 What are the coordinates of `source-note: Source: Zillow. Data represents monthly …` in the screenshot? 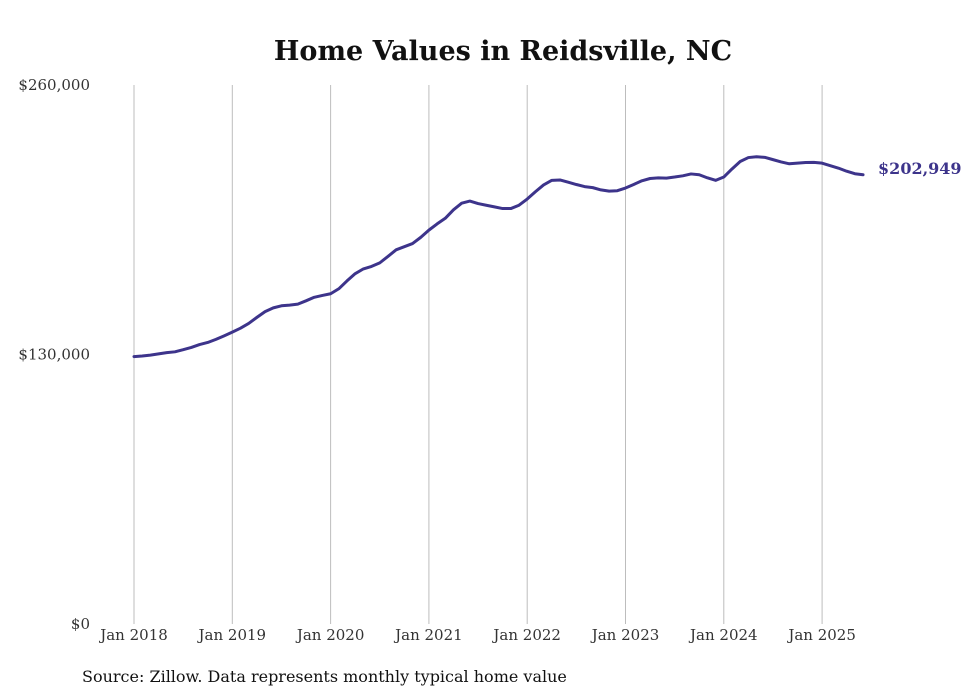 It's located at (324, 676).